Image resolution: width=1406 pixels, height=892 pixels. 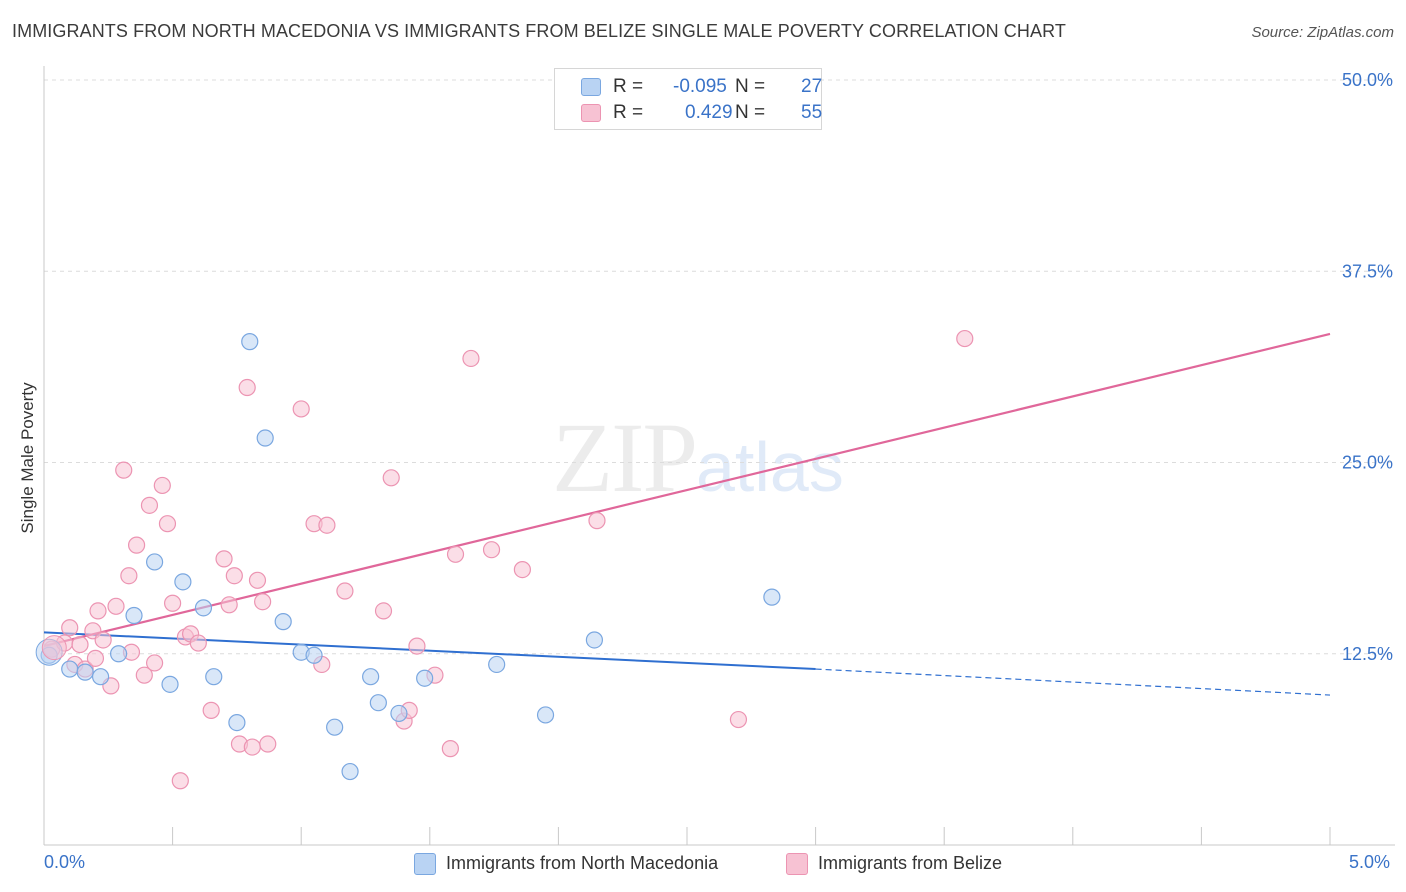 I want to click on bottom-legend-belize-label: Immigrants from Belize, so click(x=910, y=863).